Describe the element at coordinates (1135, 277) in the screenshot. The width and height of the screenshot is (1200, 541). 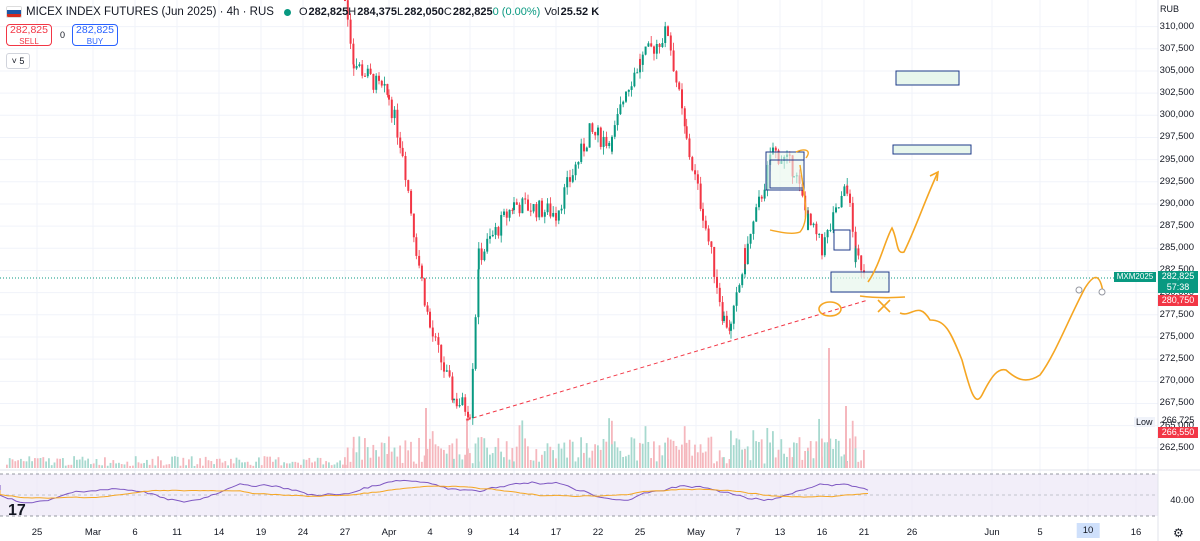
I see `ticker-label: MXM2025` at that location.